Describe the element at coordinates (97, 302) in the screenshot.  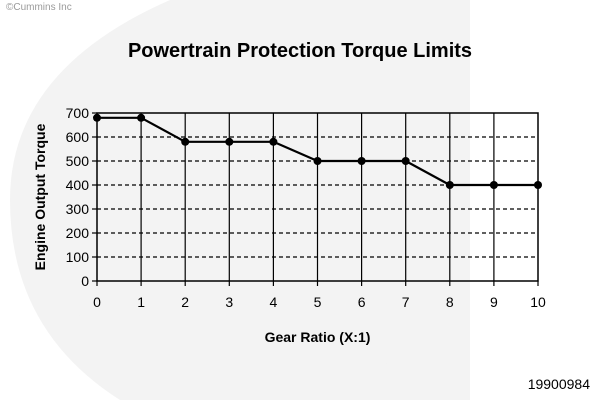
I see `x-tick-label: 0` at that location.